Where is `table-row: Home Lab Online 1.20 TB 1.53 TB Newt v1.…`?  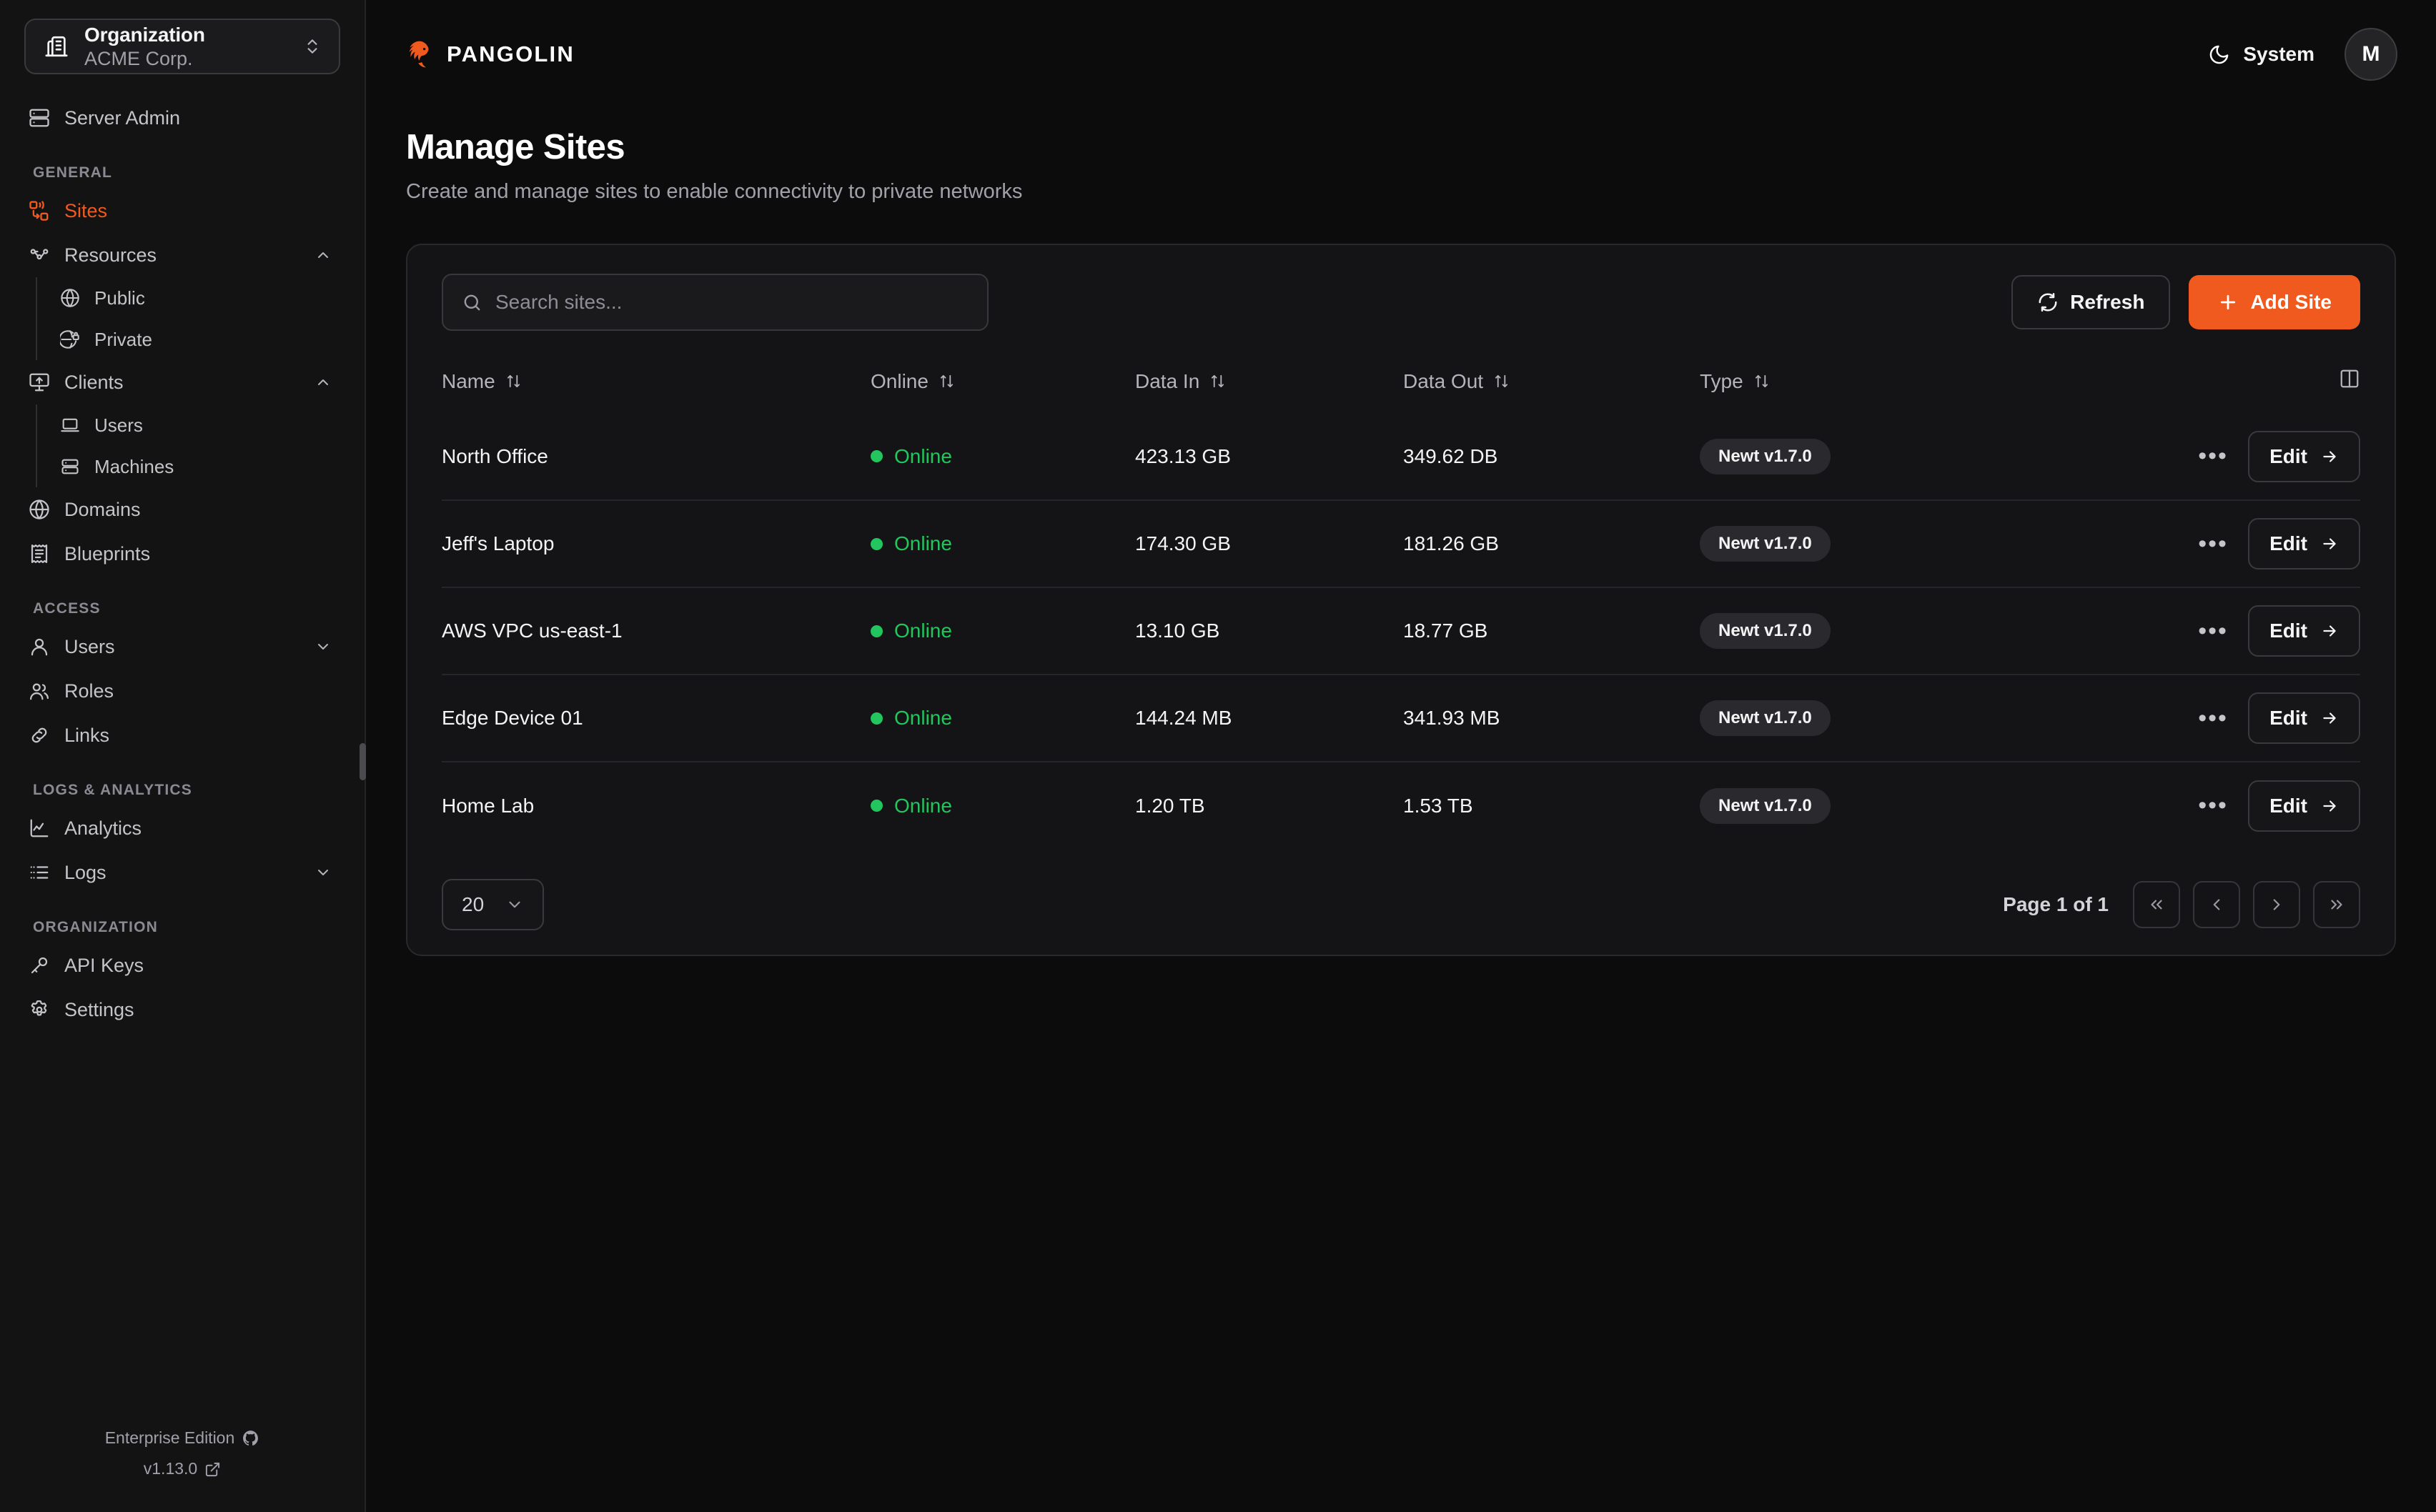 table-row: Home Lab Online 1.20 TB 1.53 TB Newt v1.… is located at coordinates (1401, 806).